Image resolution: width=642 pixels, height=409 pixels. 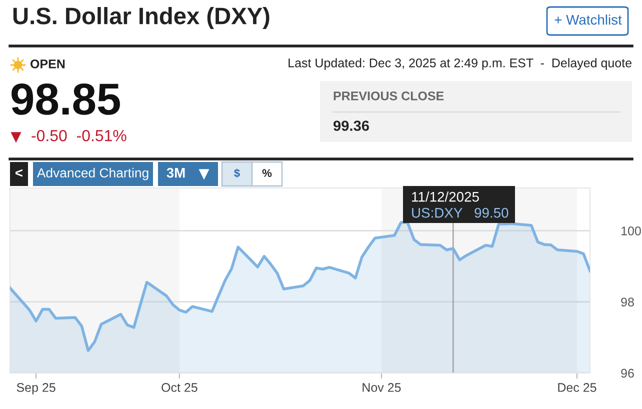 What do you see at coordinates (180, 387) in the screenshot?
I see `x-tick-label: Oct 25` at bounding box center [180, 387].